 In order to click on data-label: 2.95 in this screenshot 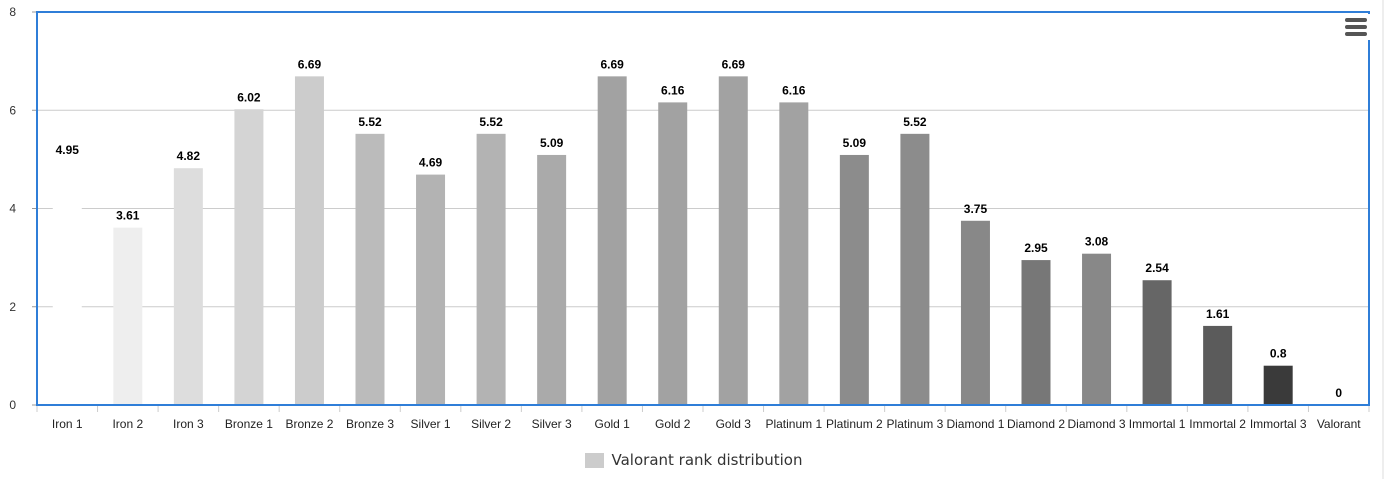, I will do `click(1036, 248)`.